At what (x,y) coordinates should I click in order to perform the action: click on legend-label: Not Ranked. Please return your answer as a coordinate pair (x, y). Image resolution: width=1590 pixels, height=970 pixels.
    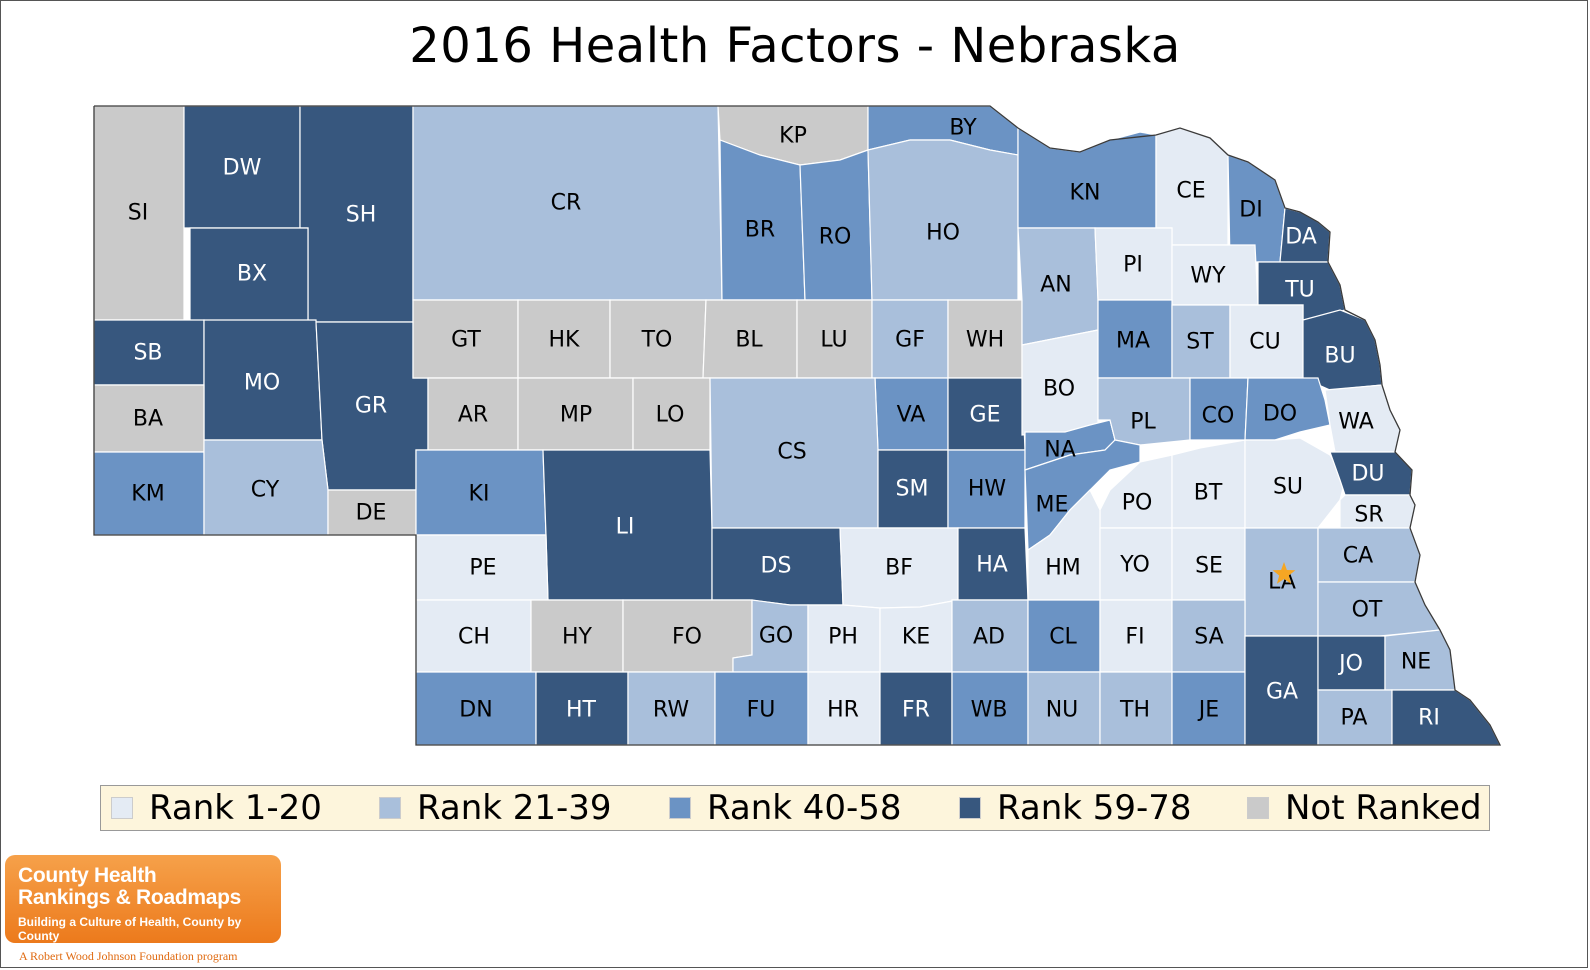
    Looking at the image, I should click on (1383, 808).